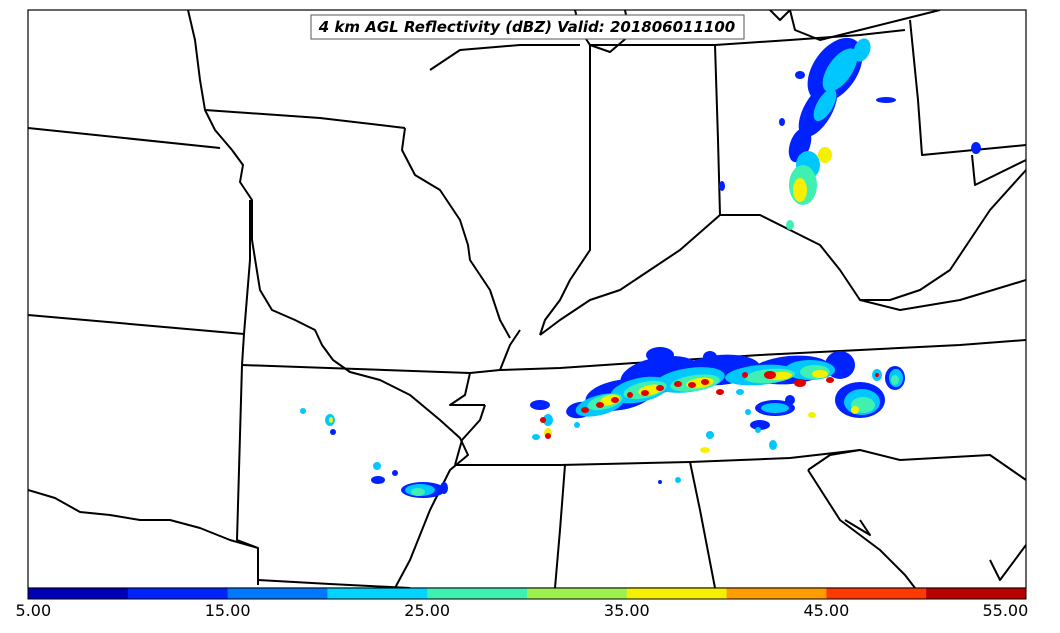  I want to click on colorbar, so click(527, 593).